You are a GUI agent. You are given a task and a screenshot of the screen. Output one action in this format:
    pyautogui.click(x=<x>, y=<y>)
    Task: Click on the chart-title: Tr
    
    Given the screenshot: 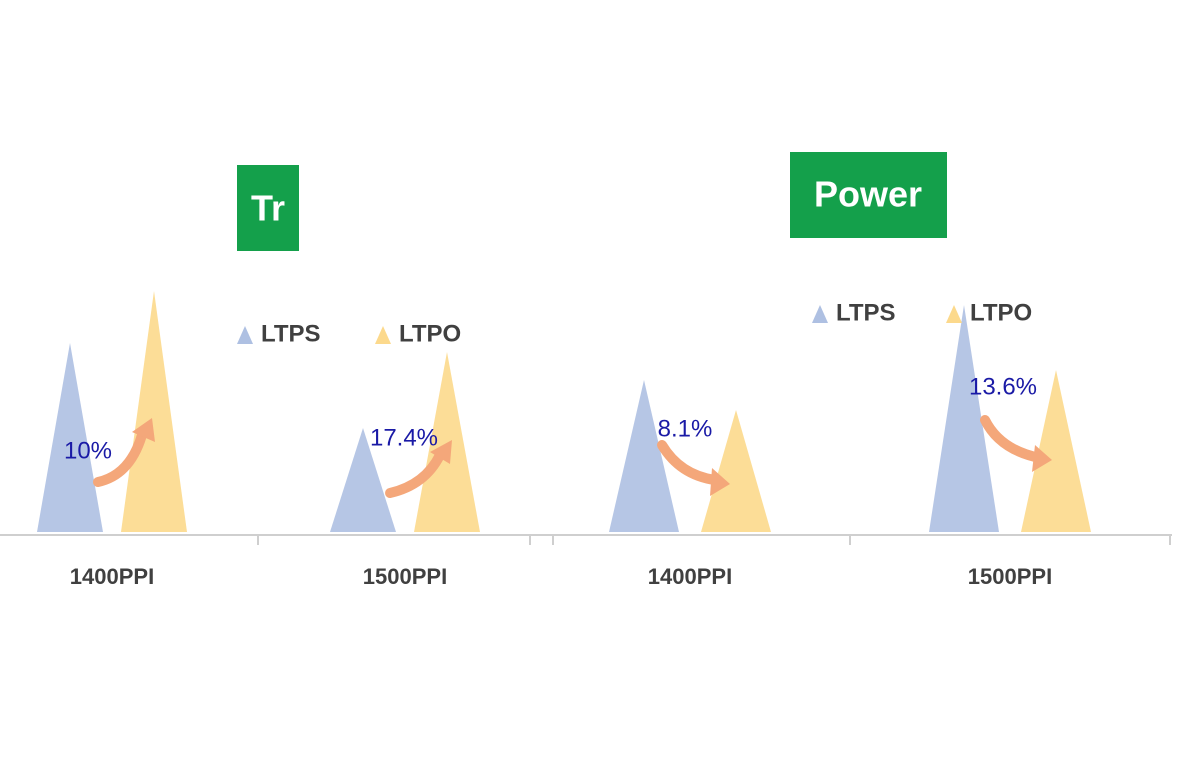 What is the action you would take?
    pyautogui.click(x=268, y=208)
    